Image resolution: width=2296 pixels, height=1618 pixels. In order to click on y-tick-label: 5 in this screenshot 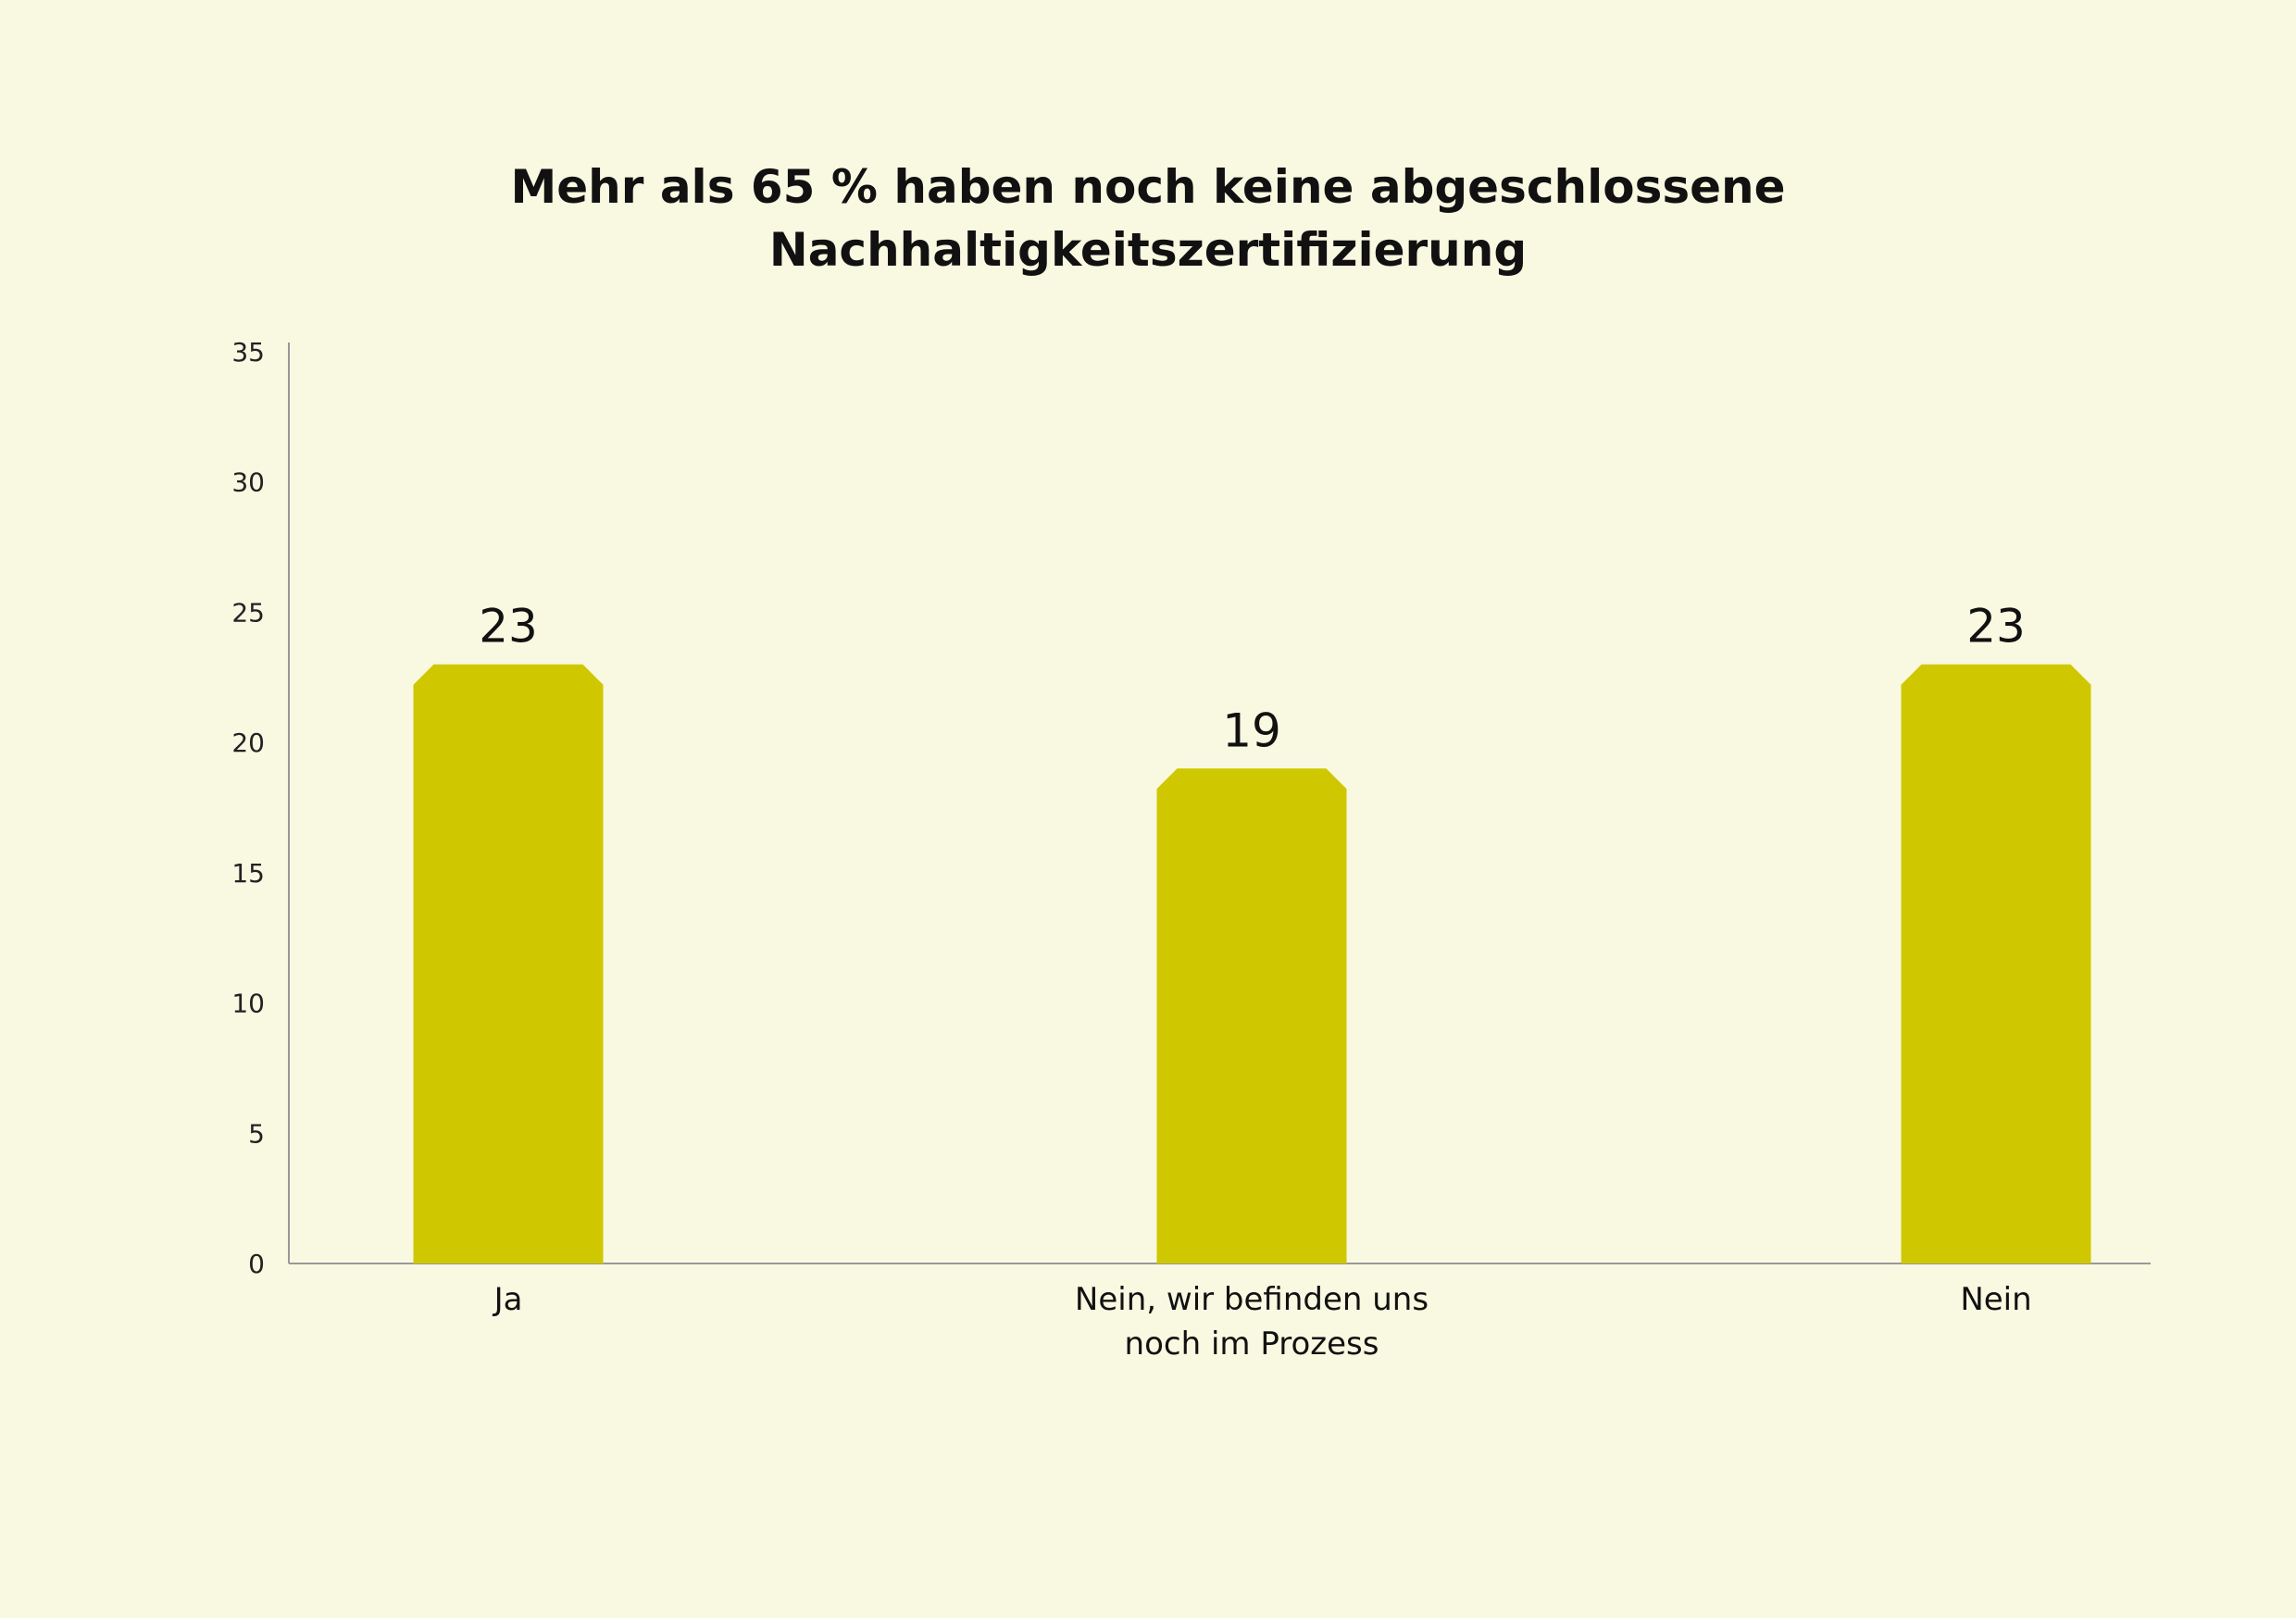, I will do `click(256, 1133)`.